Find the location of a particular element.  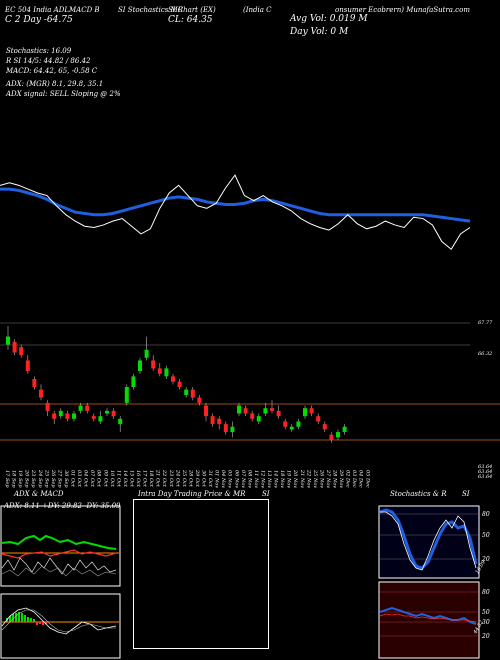

date-label: 21 Nov is located at coordinates (302, 478).